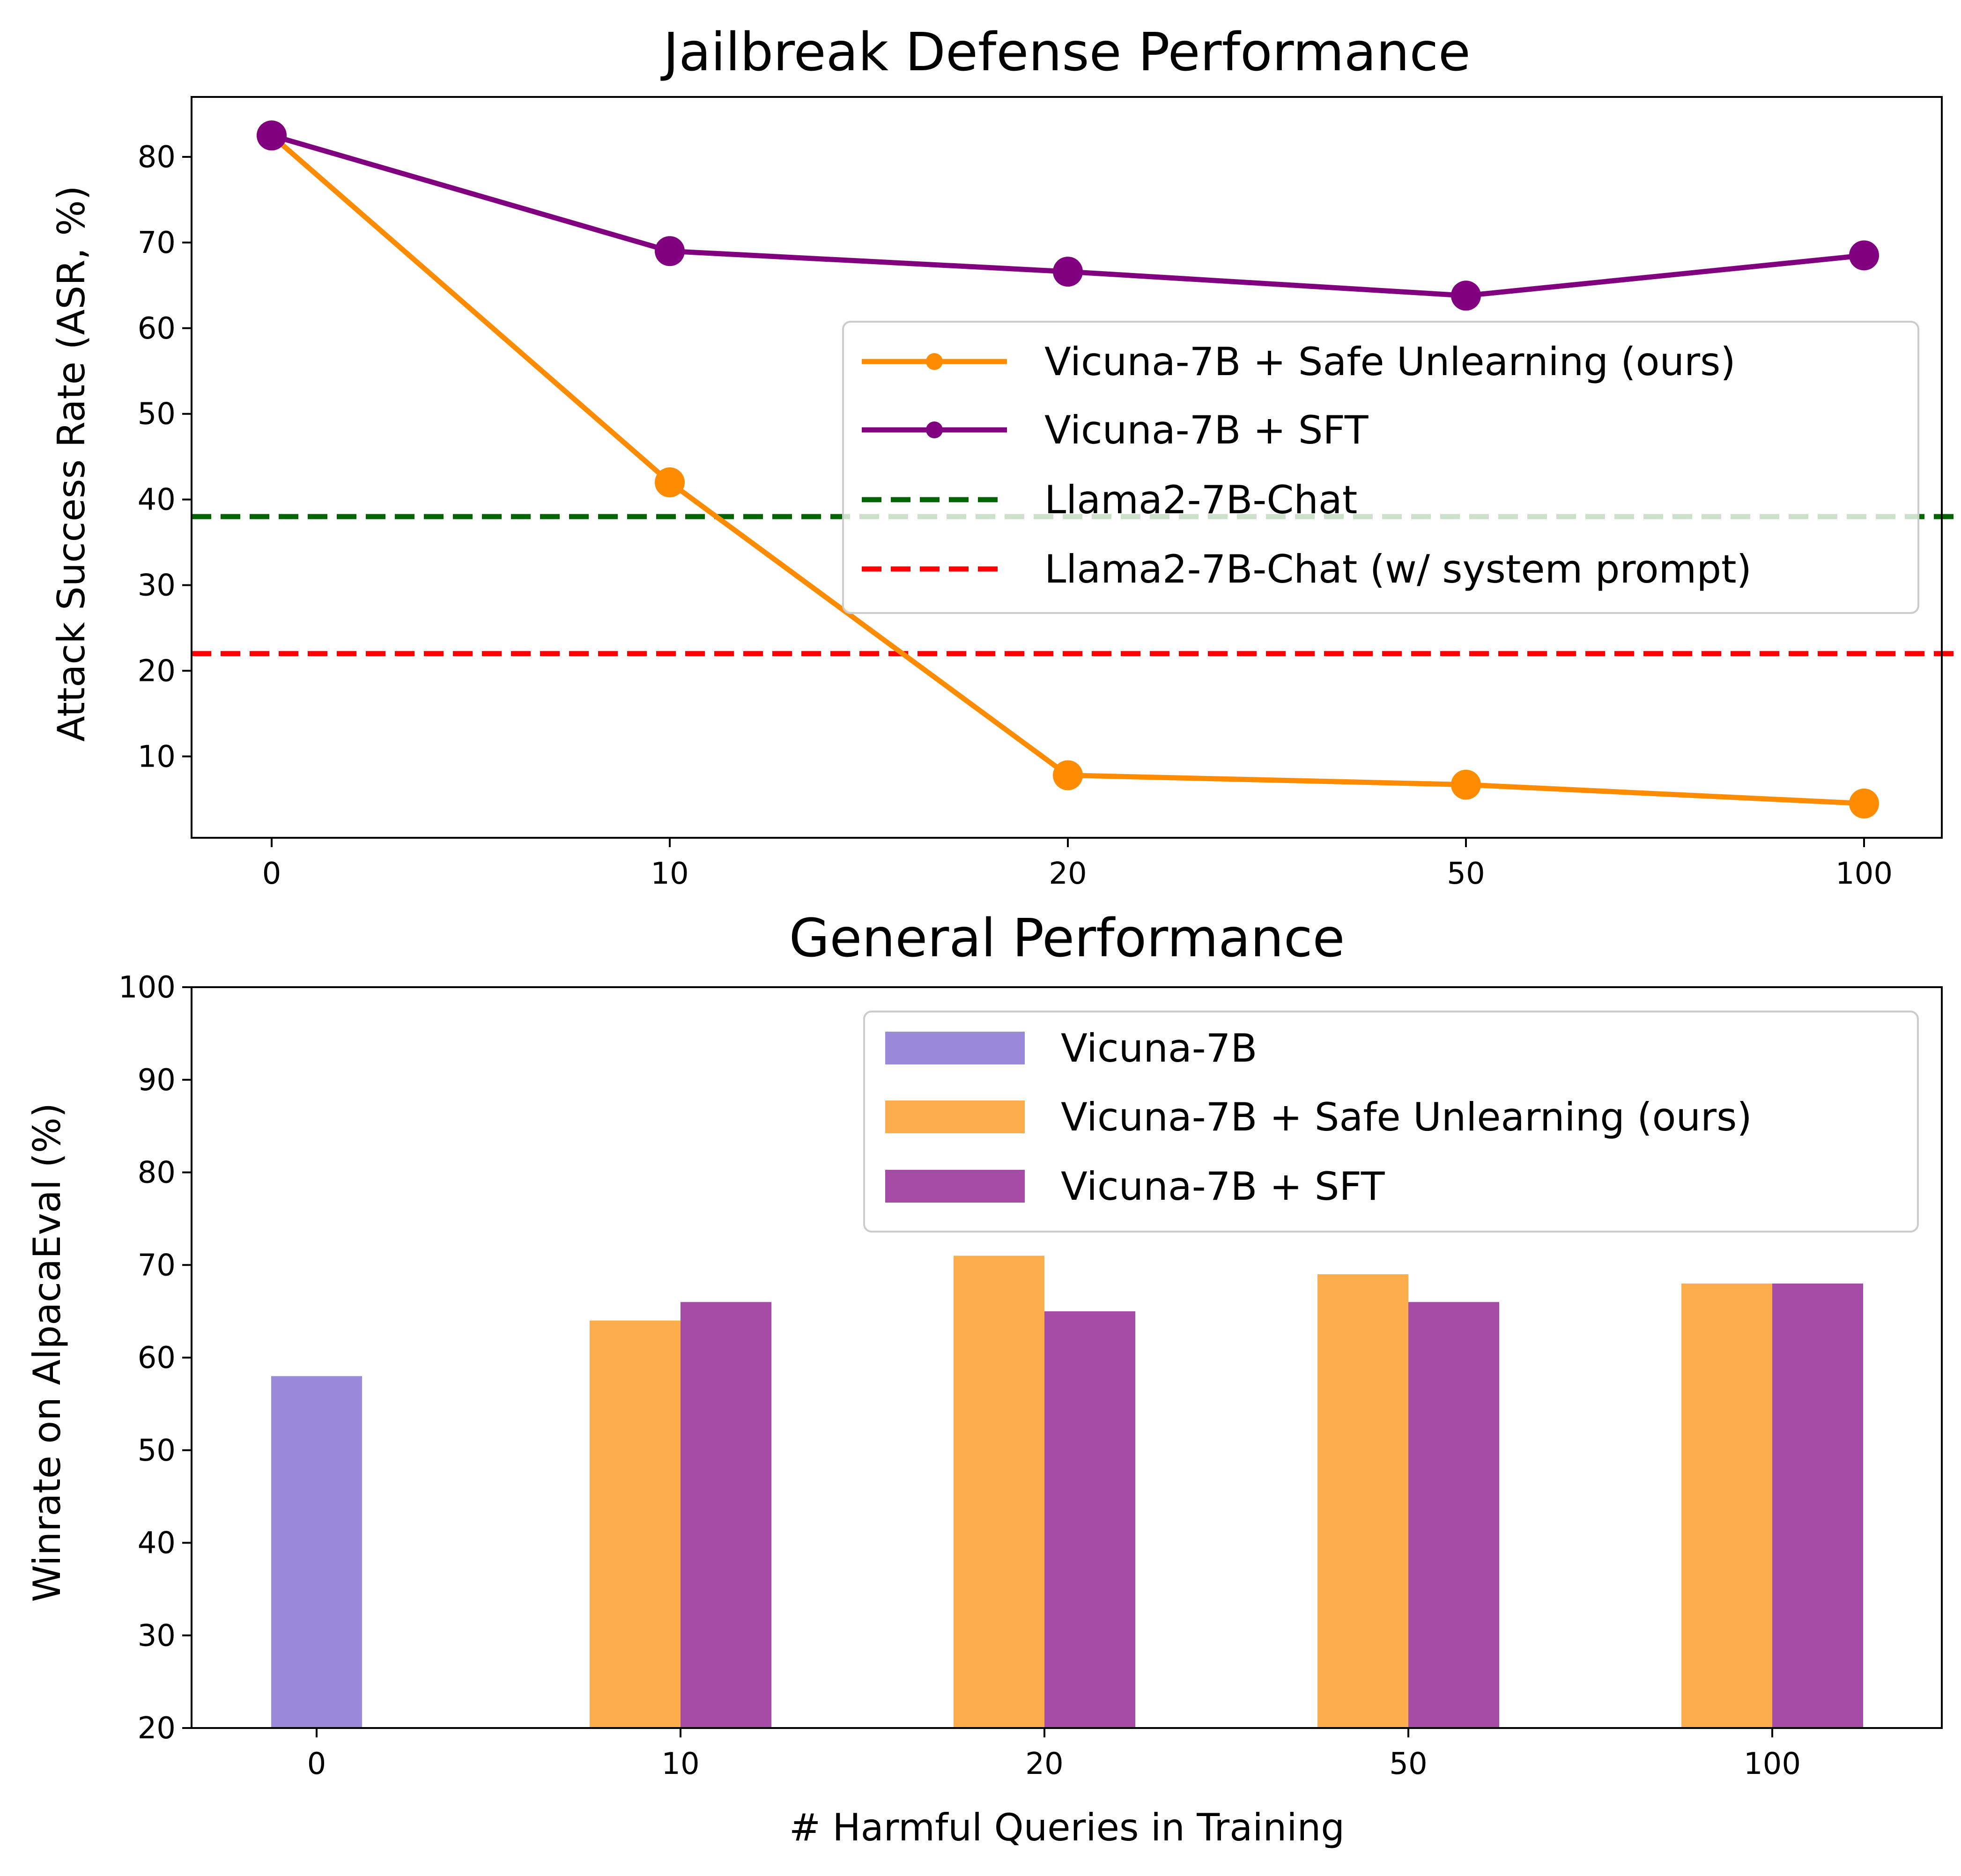 Image resolution: width=1961 pixels, height=1876 pixels. What do you see at coordinates (147, 987) in the screenshot?
I see `bottom-y-tick-label: 100` at bounding box center [147, 987].